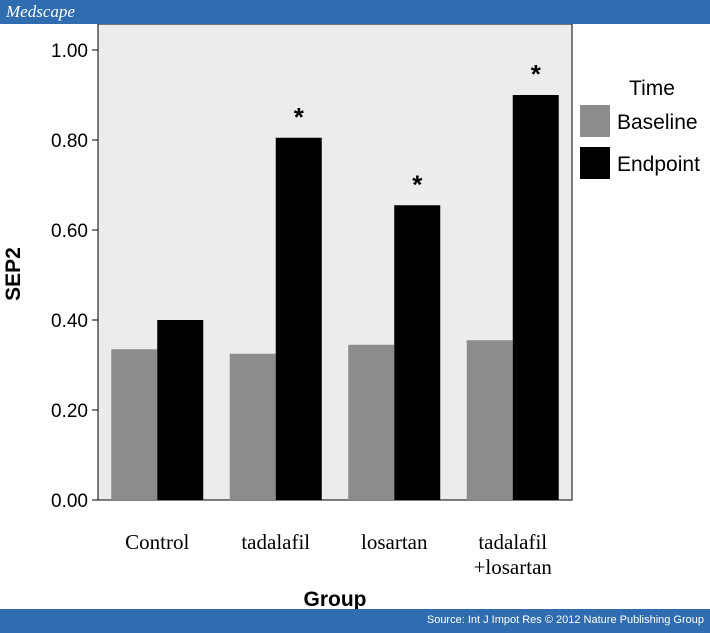 Image resolution: width=710 pixels, height=633 pixels. What do you see at coordinates (595, 163) in the screenshot?
I see `legend-swatch-endpoint` at bounding box center [595, 163].